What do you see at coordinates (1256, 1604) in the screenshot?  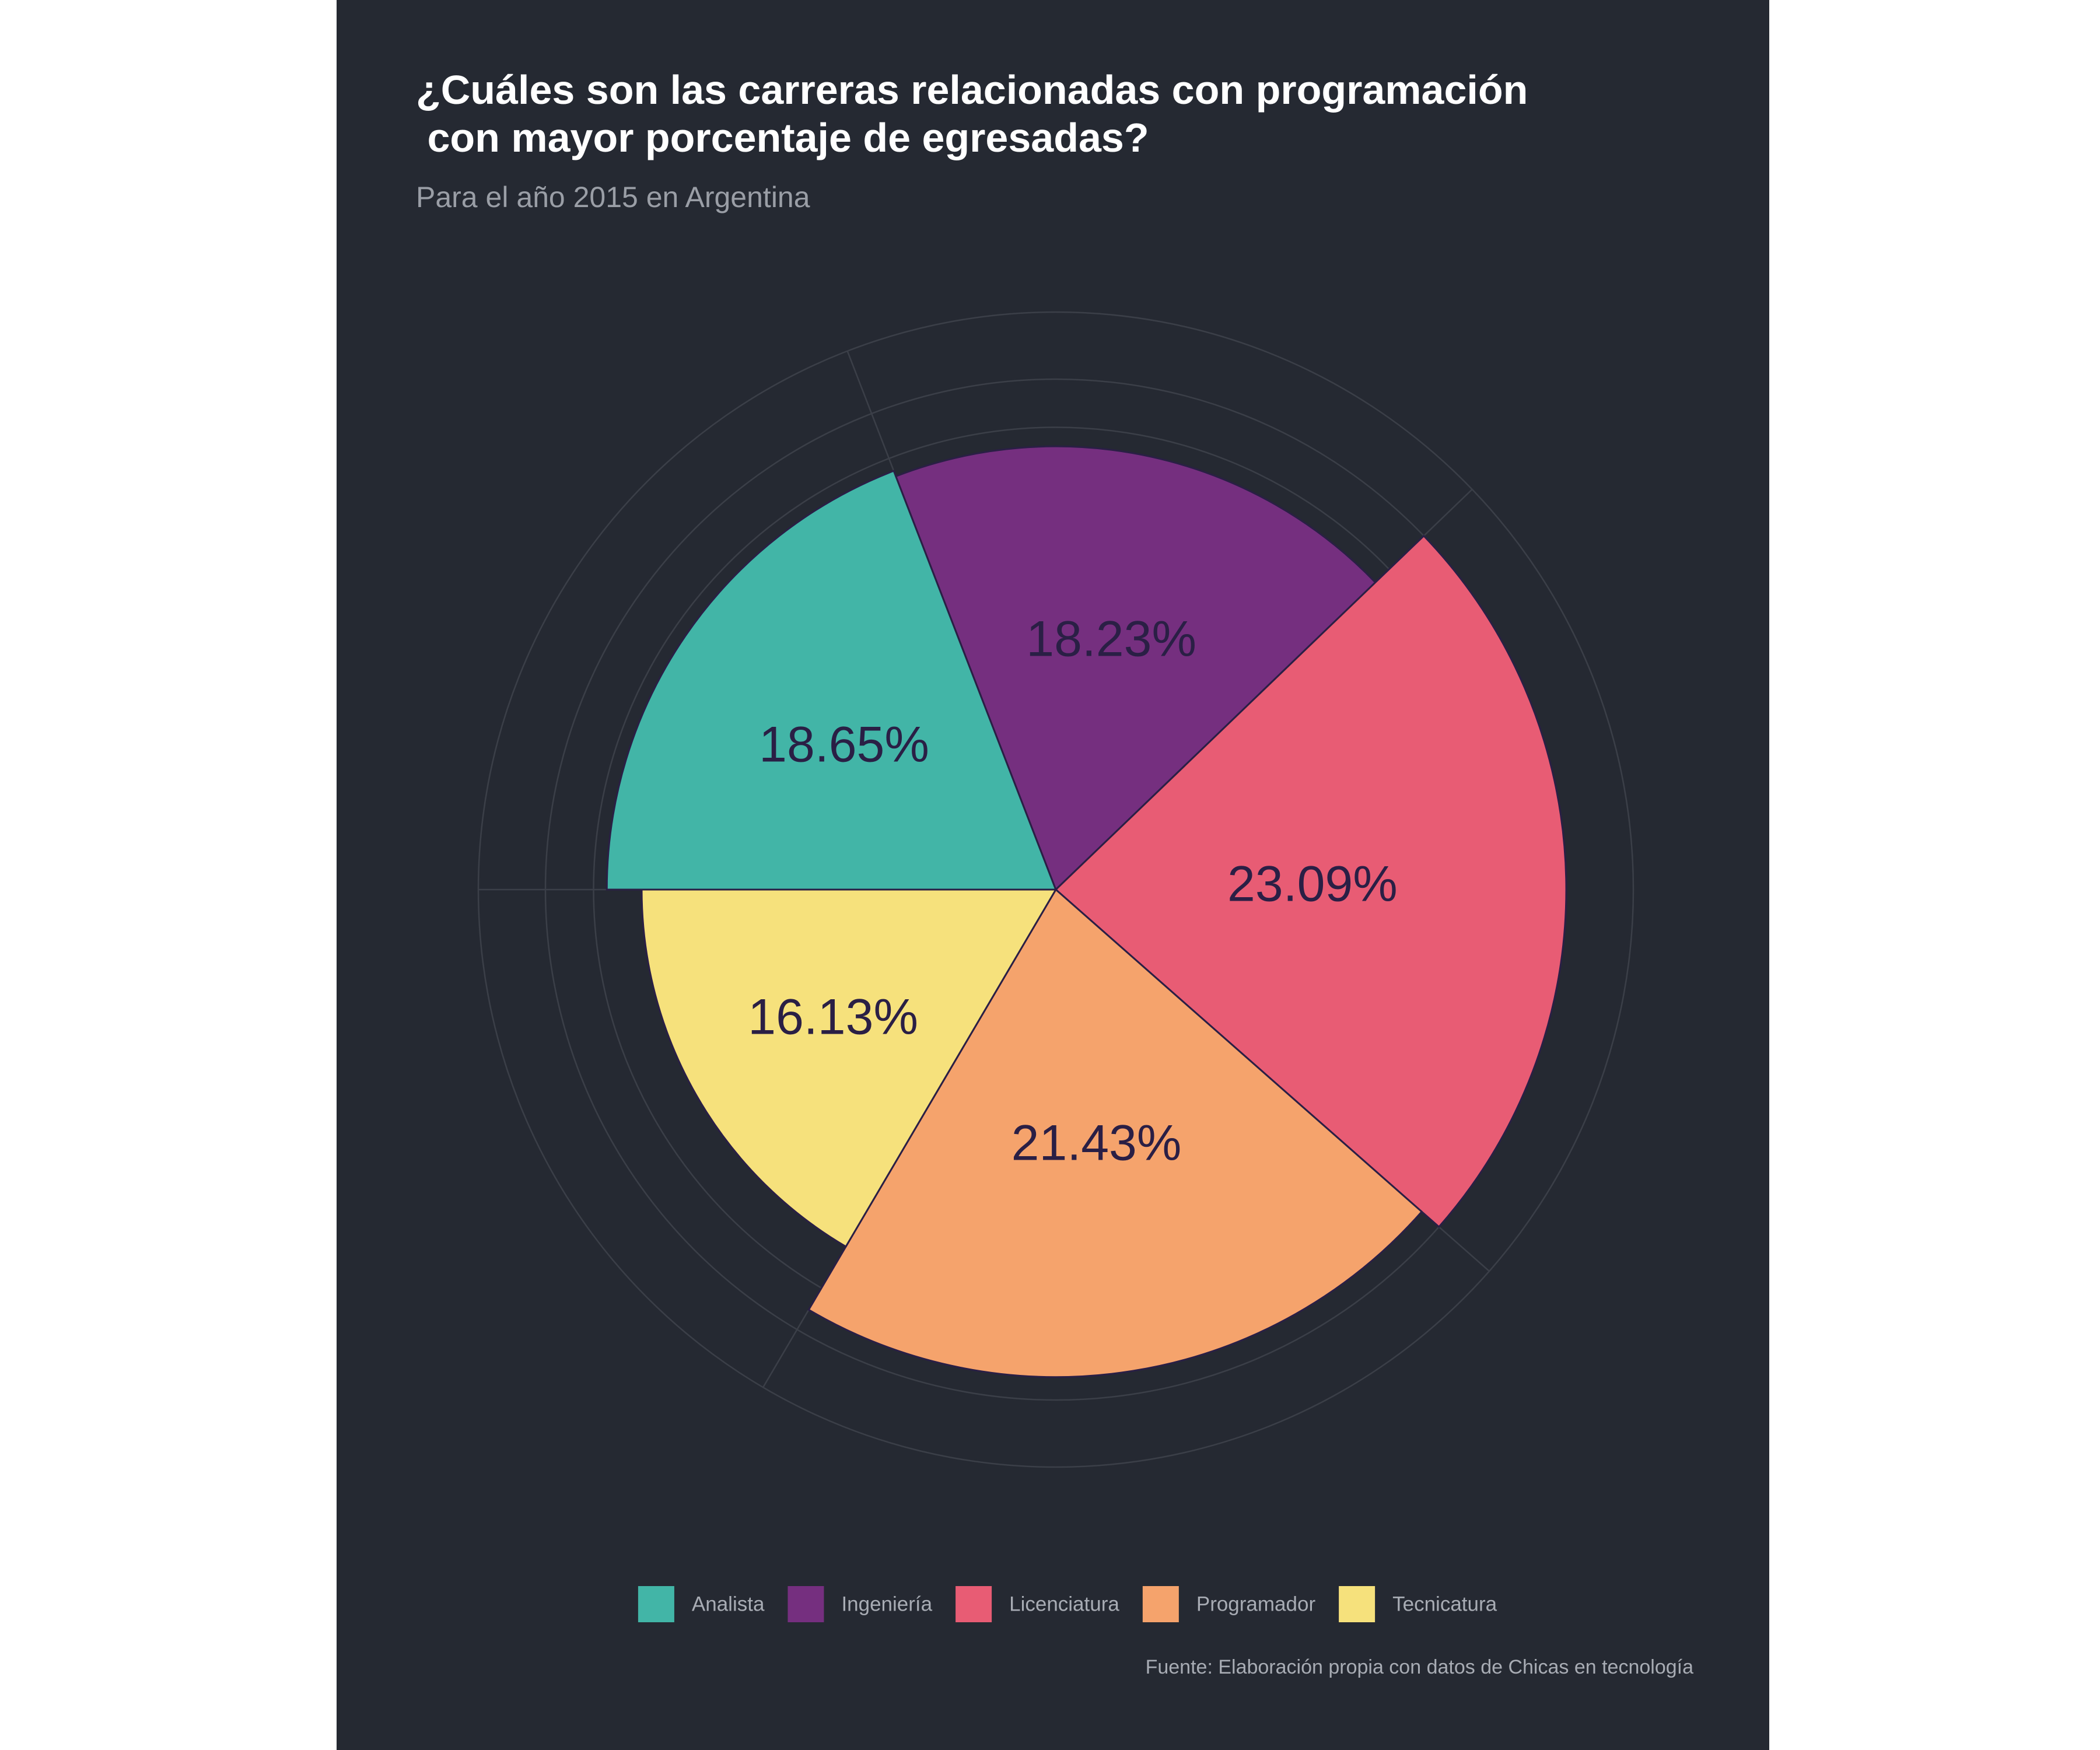 I see `legend-label-programador: Programador` at bounding box center [1256, 1604].